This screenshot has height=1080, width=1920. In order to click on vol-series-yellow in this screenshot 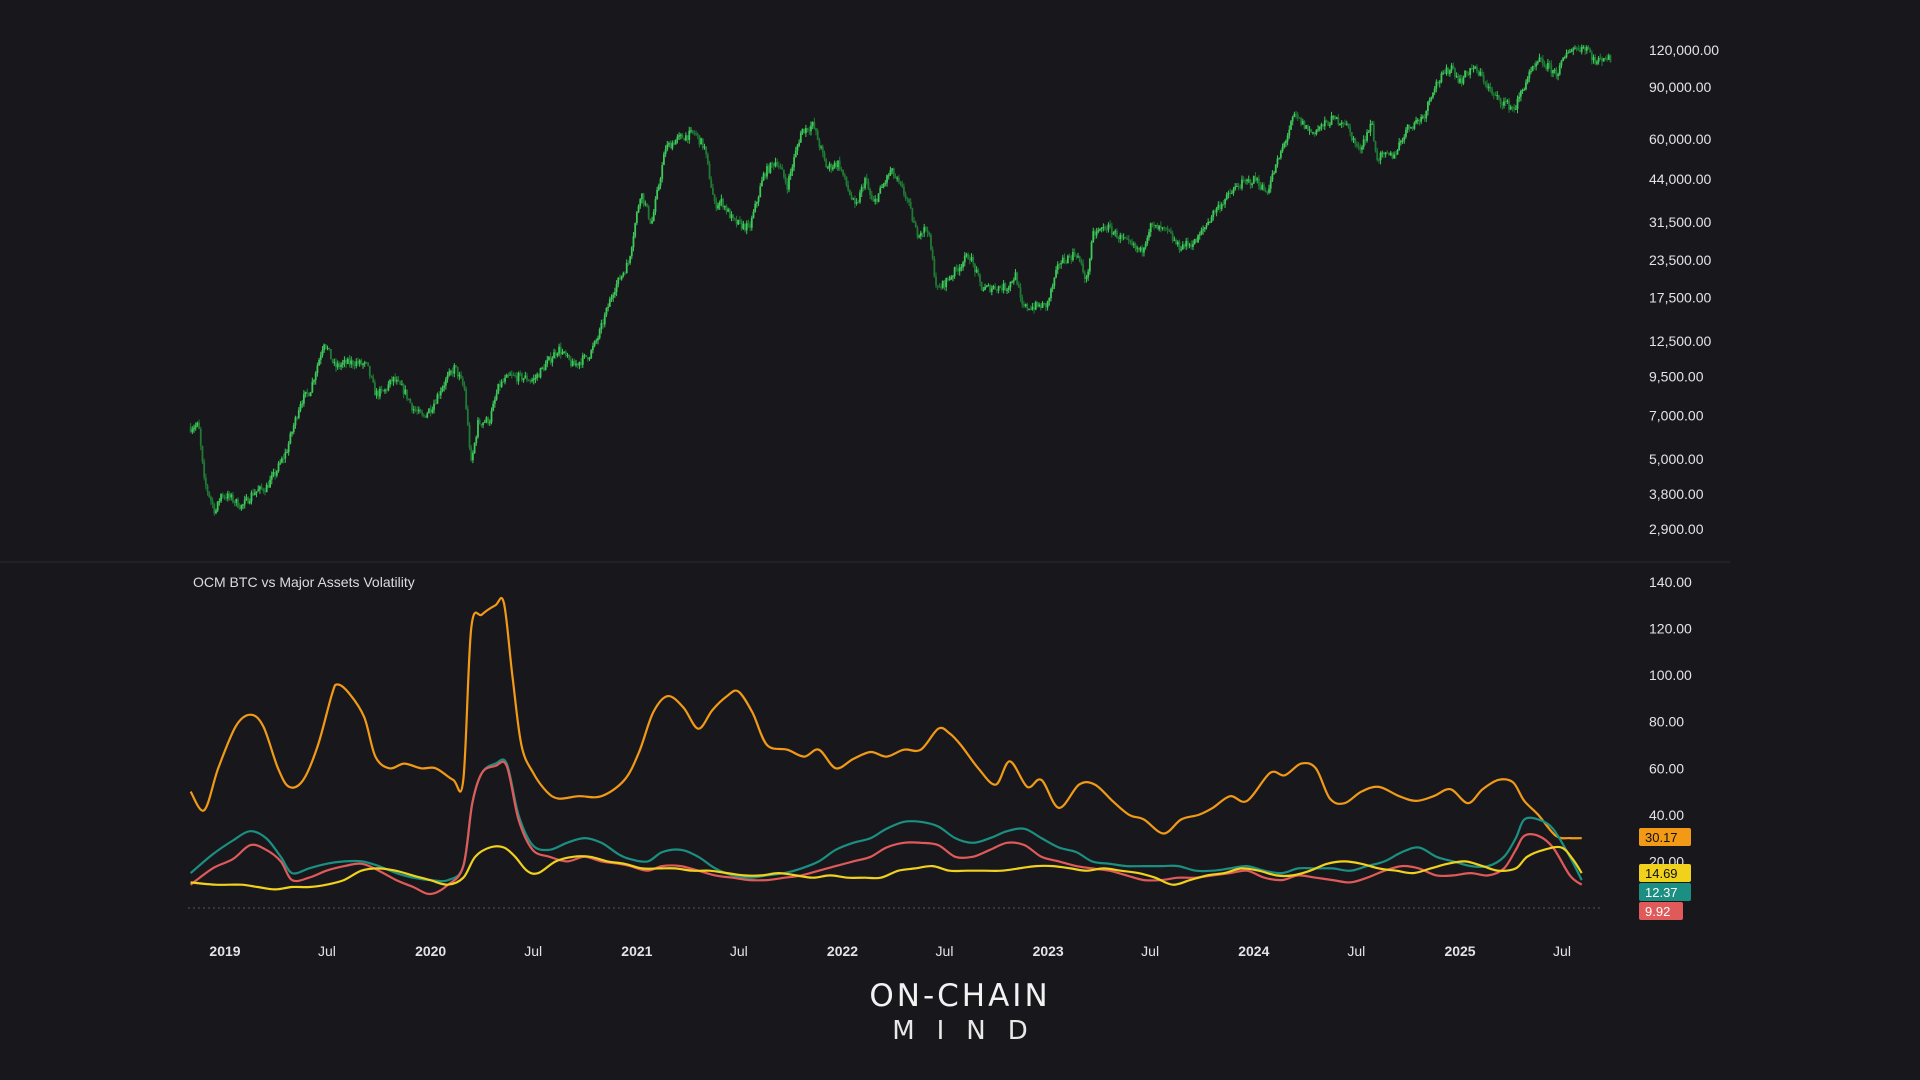, I will do `click(886, 868)`.